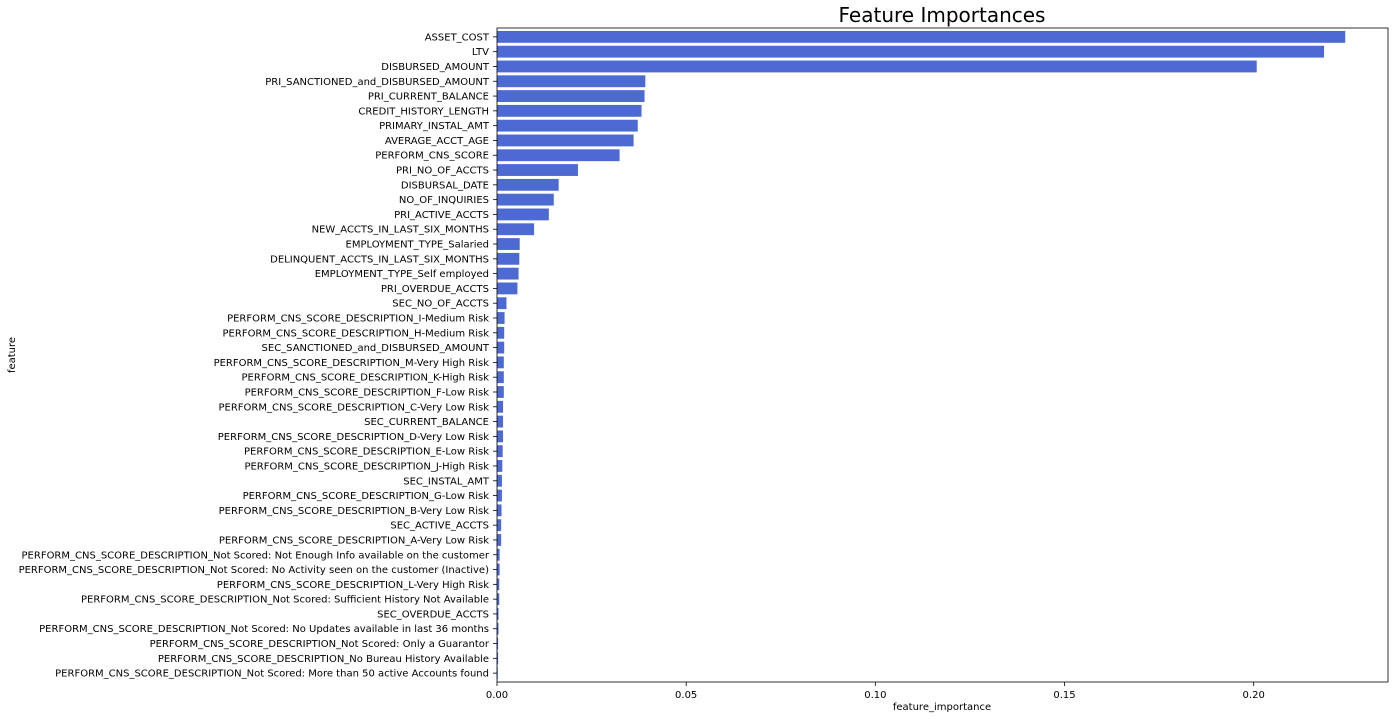  Describe the element at coordinates (433, 614) in the screenshot. I see `y-tick-label: SEC_OVERDUE_ACCTS` at that location.